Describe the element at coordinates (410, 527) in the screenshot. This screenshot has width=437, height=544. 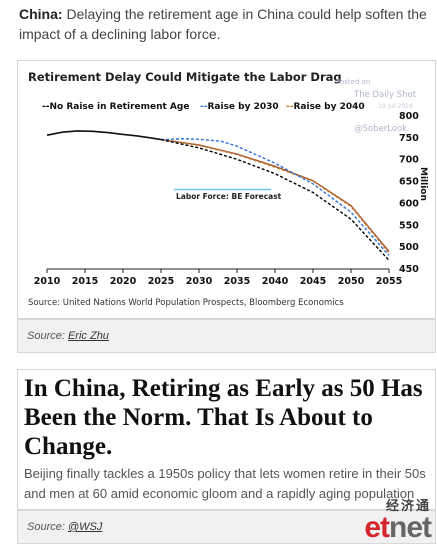
I see `etnet-logo-net: net` at that location.